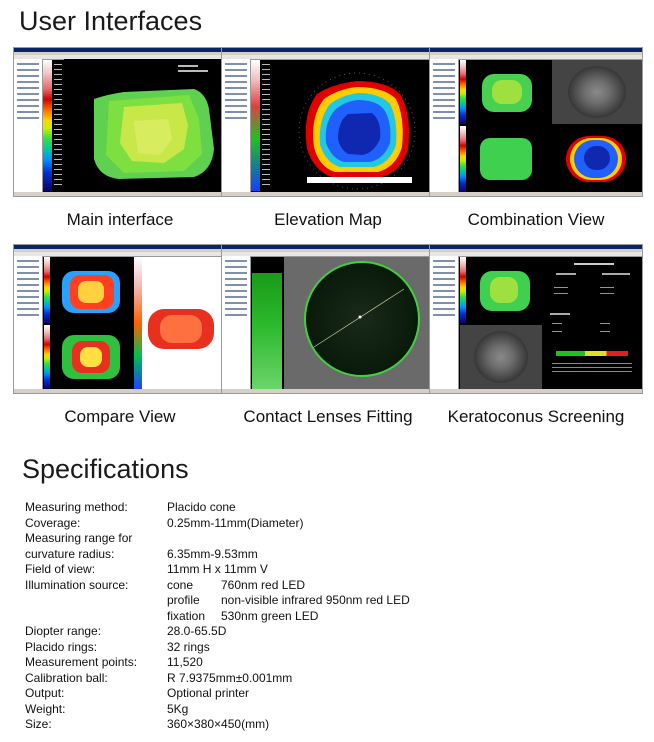 The height and width of the screenshot is (742, 654). Describe the element at coordinates (335, 679) in the screenshot. I see `spec-row: Calibration ball: R 7.9375mm±0.001mm` at that location.